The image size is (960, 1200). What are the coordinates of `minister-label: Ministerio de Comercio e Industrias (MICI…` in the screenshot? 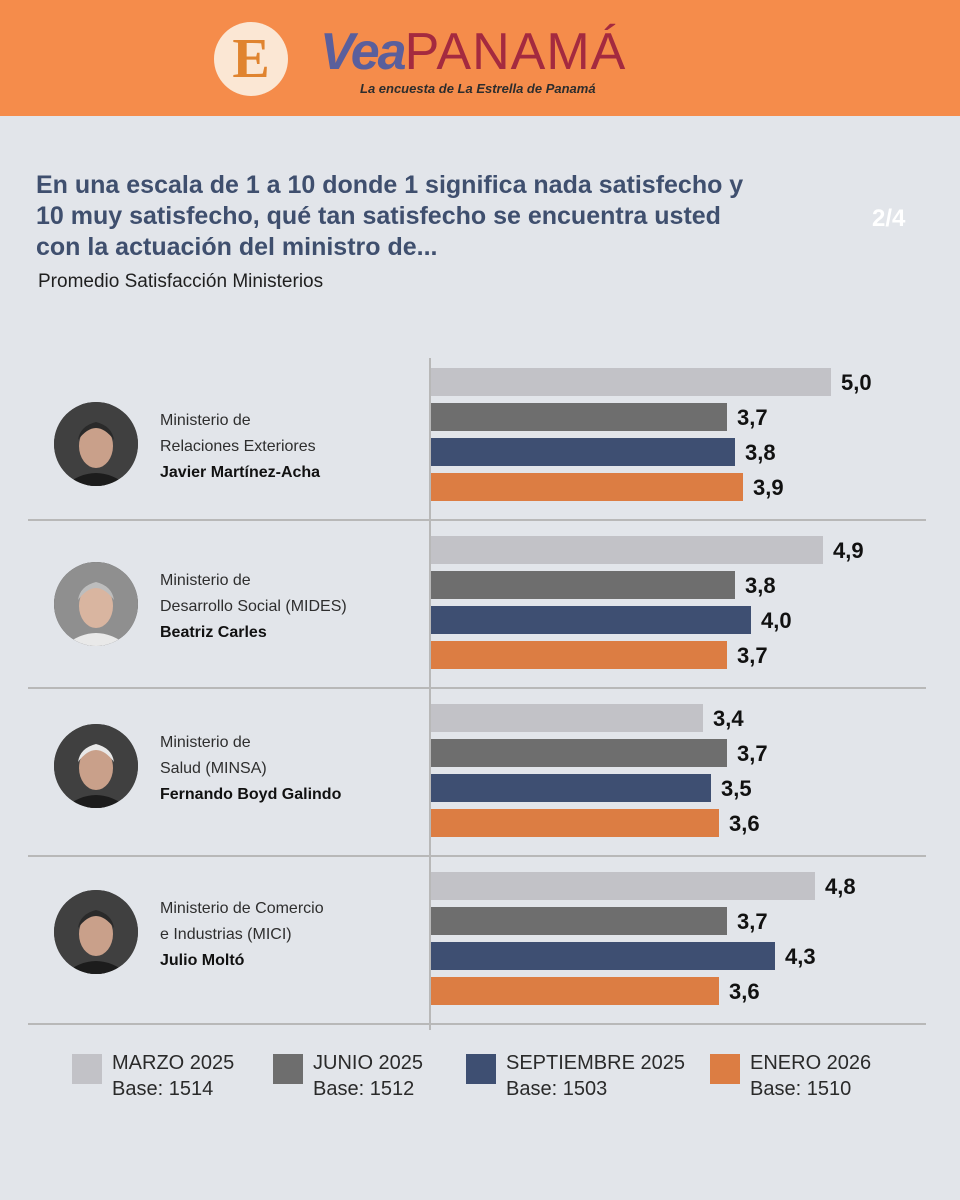 It's located at (242, 935).